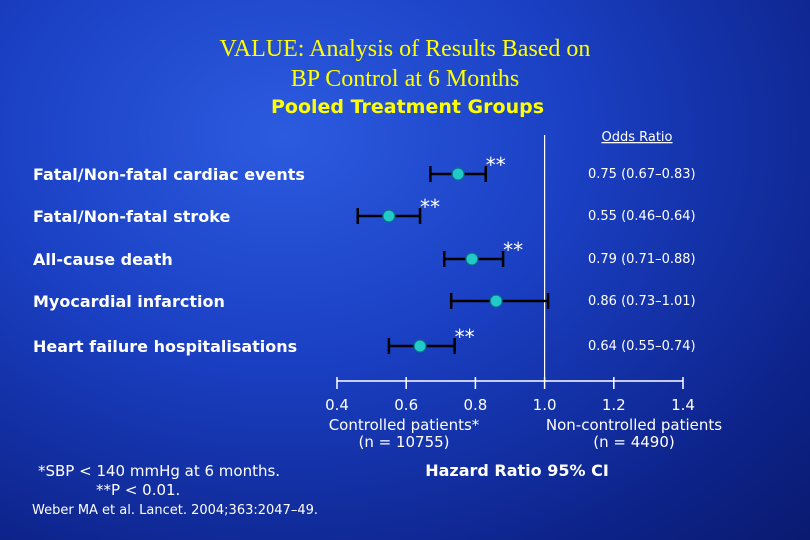 The image size is (810, 540). Describe the element at coordinates (634, 442) in the screenshot. I see `non-controlled-group-n: (n = 4490)` at that location.